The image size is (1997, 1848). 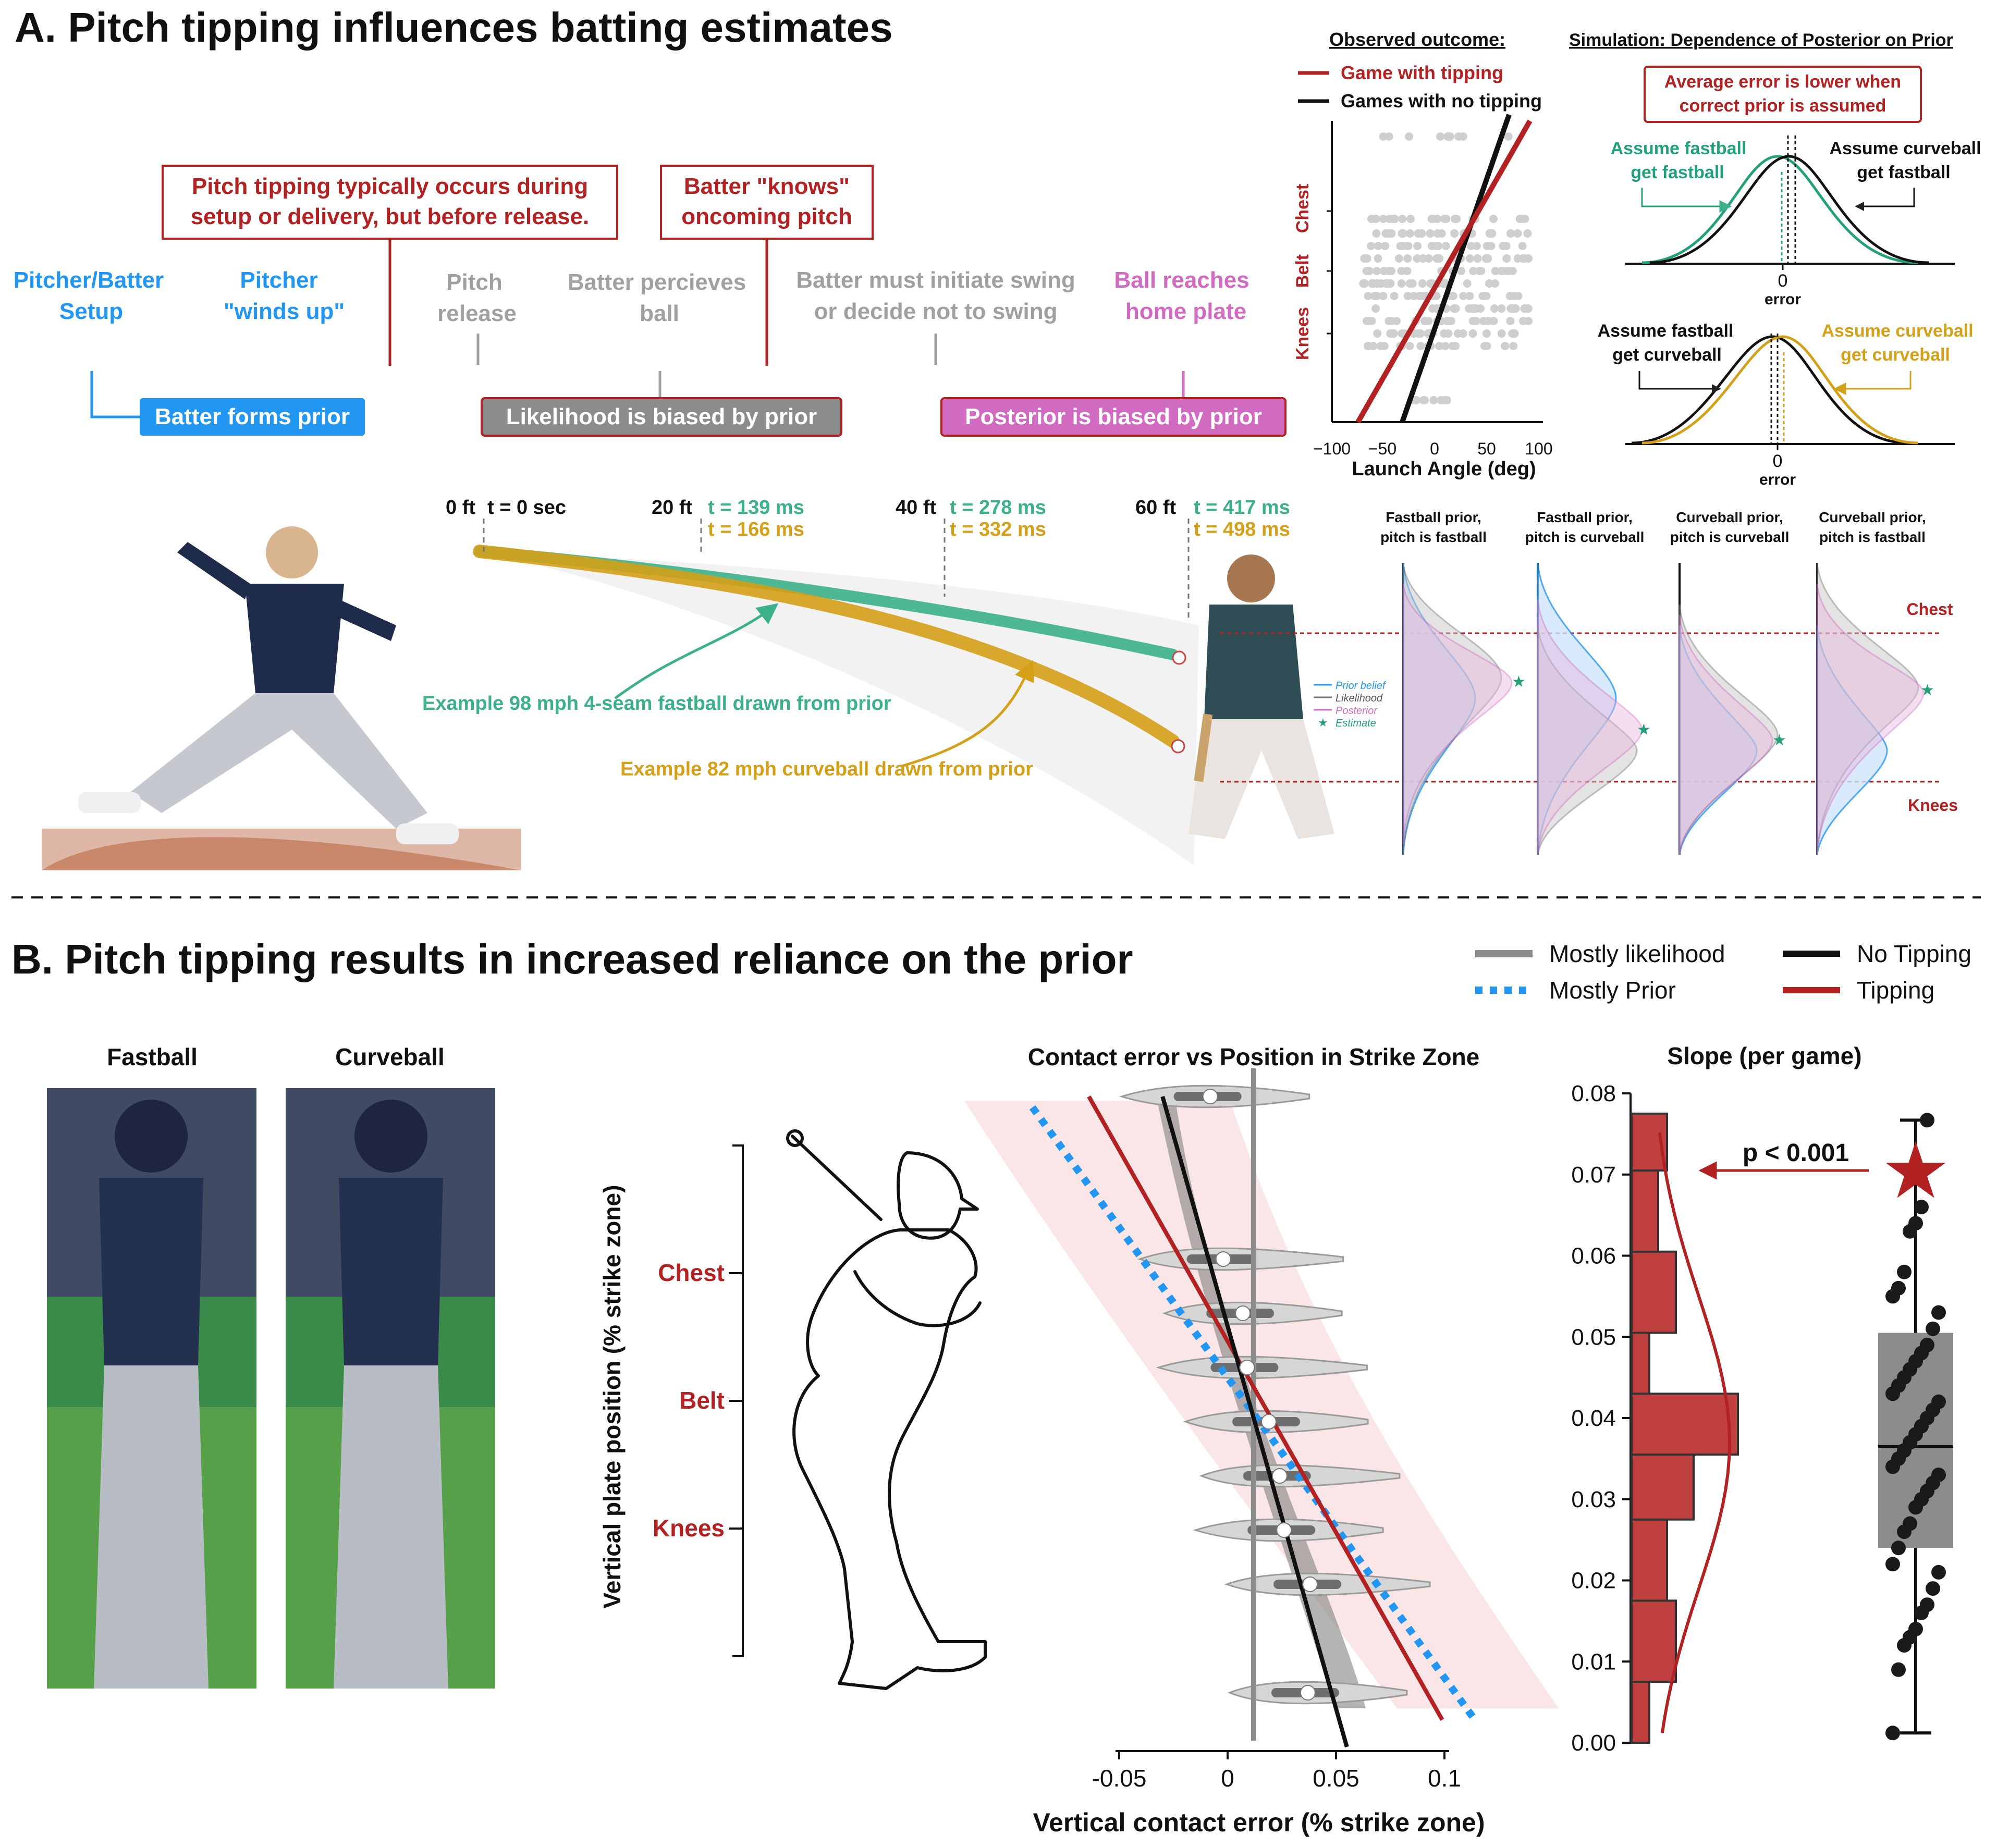 I want to click on stage-box-likelihood: Likelihood is biased by prior, so click(x=661, y=417).